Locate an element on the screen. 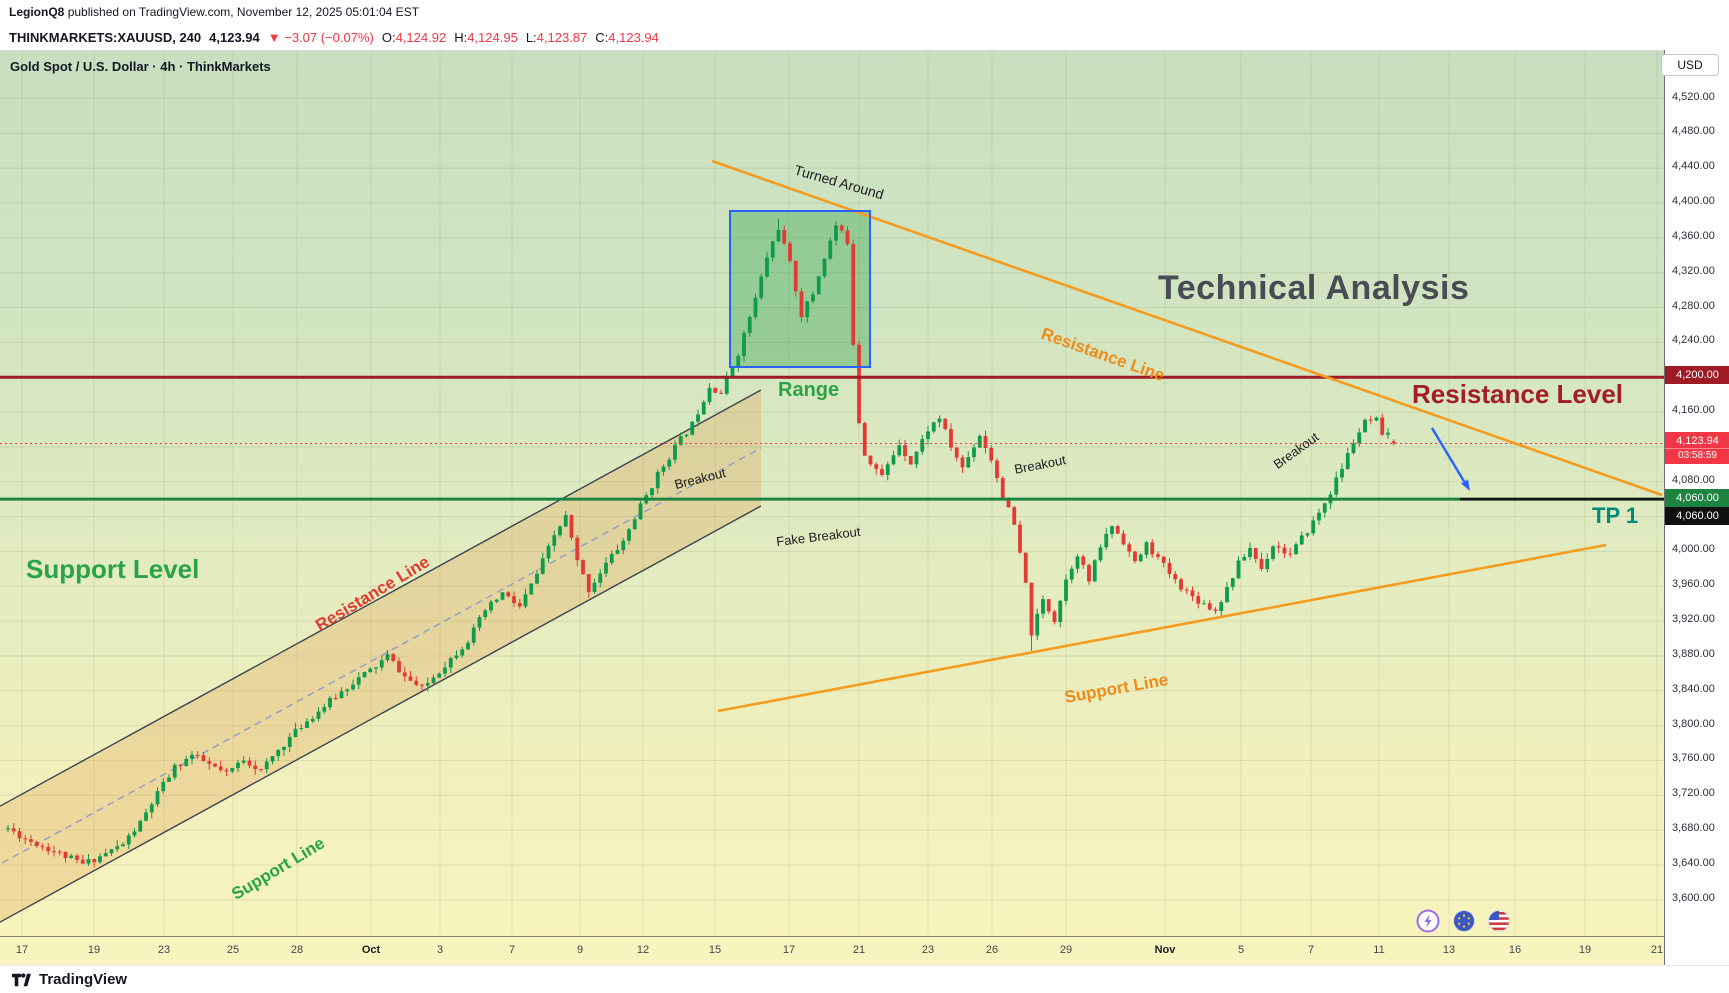  open-label: O: is located at coordinates (388, 37).